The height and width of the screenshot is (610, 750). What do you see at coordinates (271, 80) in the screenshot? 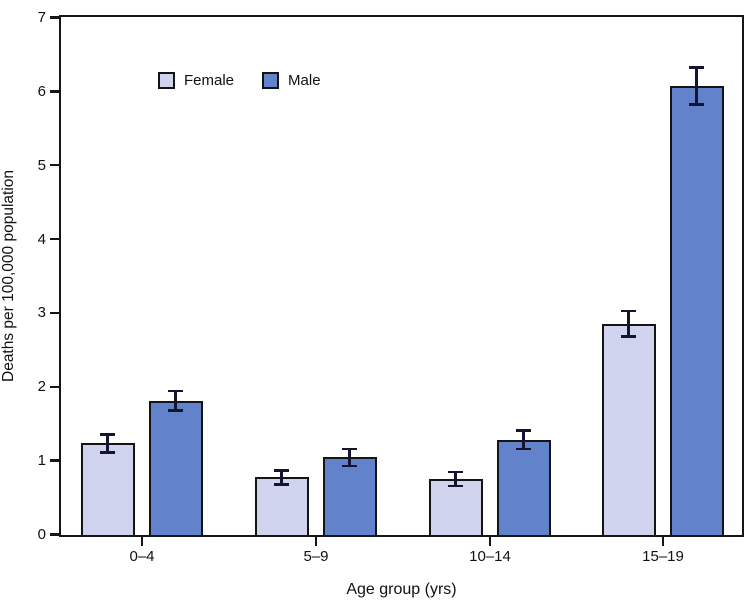
I see `legend-swatch-male` at bounding box center [271, 80].